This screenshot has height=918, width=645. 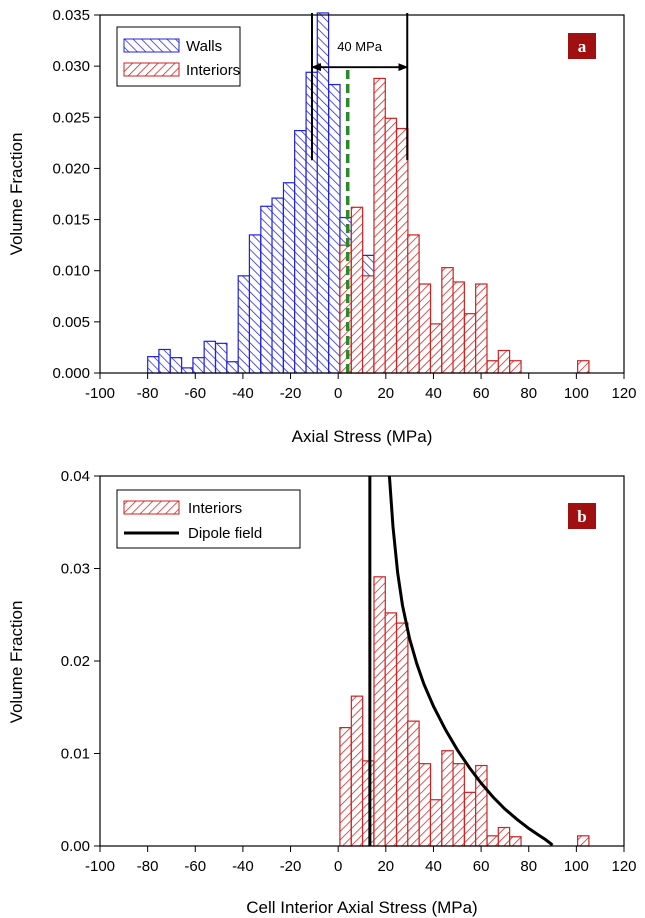 What do you see at coordinates (204, 46) in the screenshot?
I see `legend-label-walls: Walls` at bounding box center [204, 46].